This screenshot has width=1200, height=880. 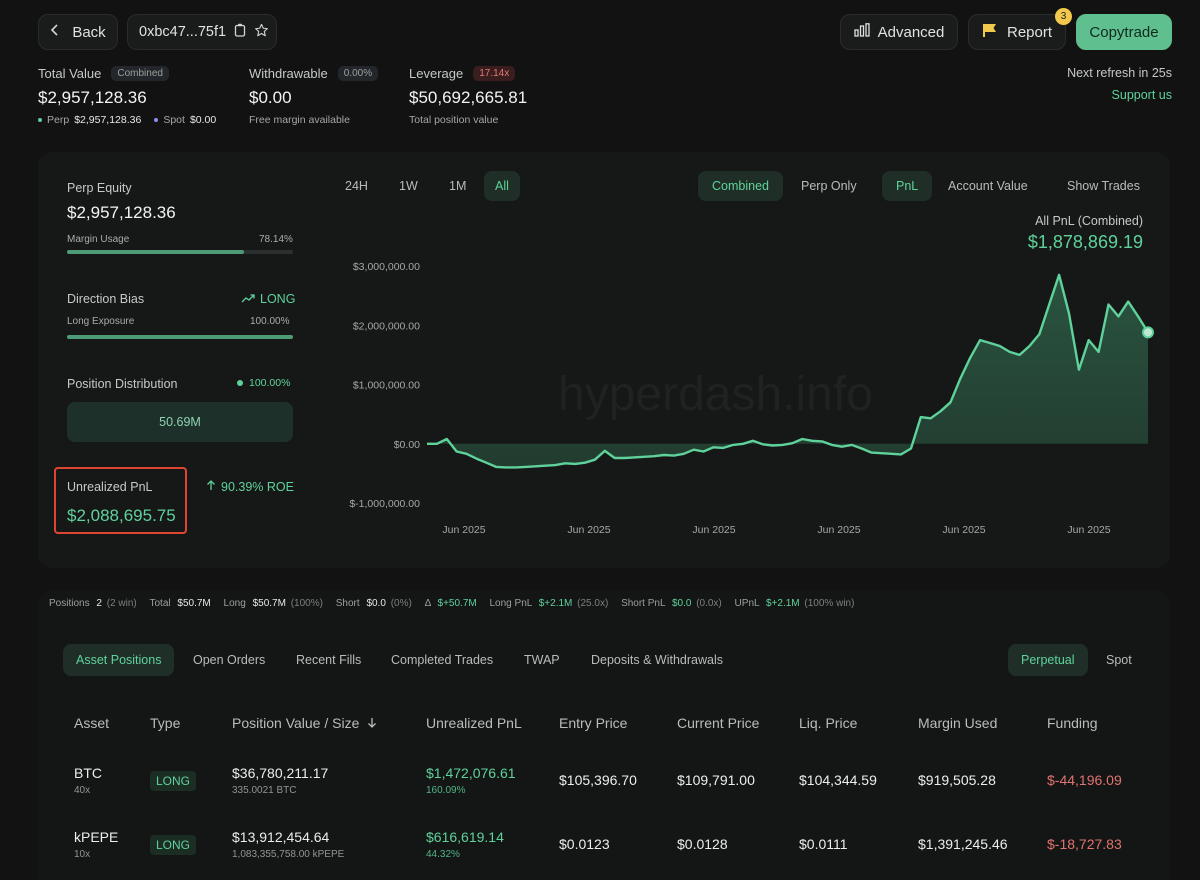 What do you see at coordinates (1084, 780) in the screenshot?
I see `row-funding: $-44,196.09` at bounding box center [1084, 780].